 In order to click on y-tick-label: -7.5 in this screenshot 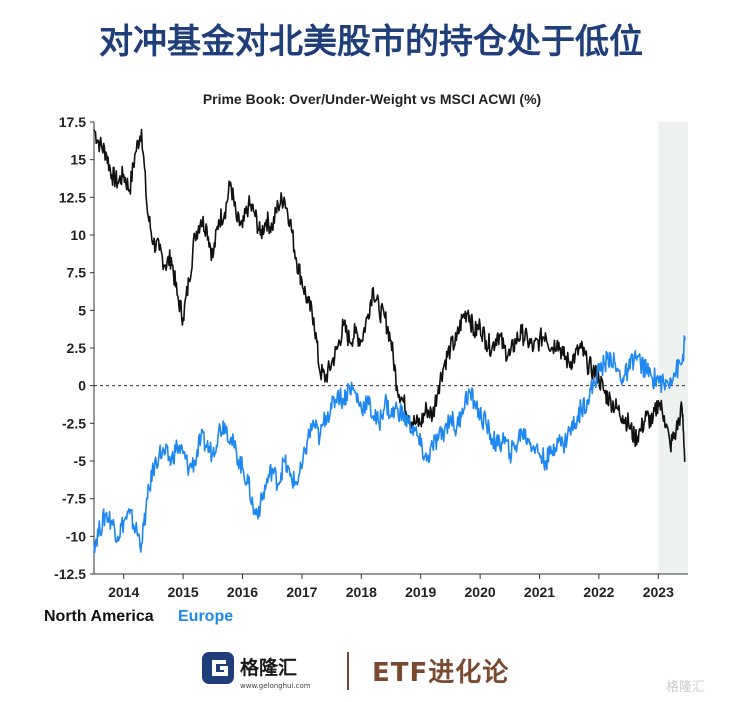, I will do `click(74, 499)`.